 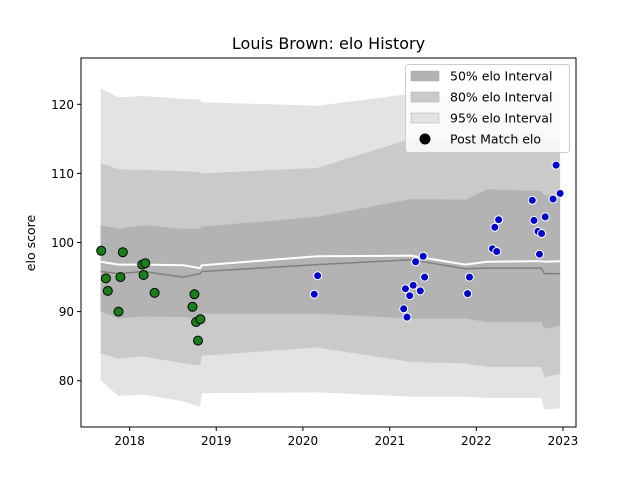 I want to click on y-axis: 80 90 100 110 120, so click(x=66, y=243).